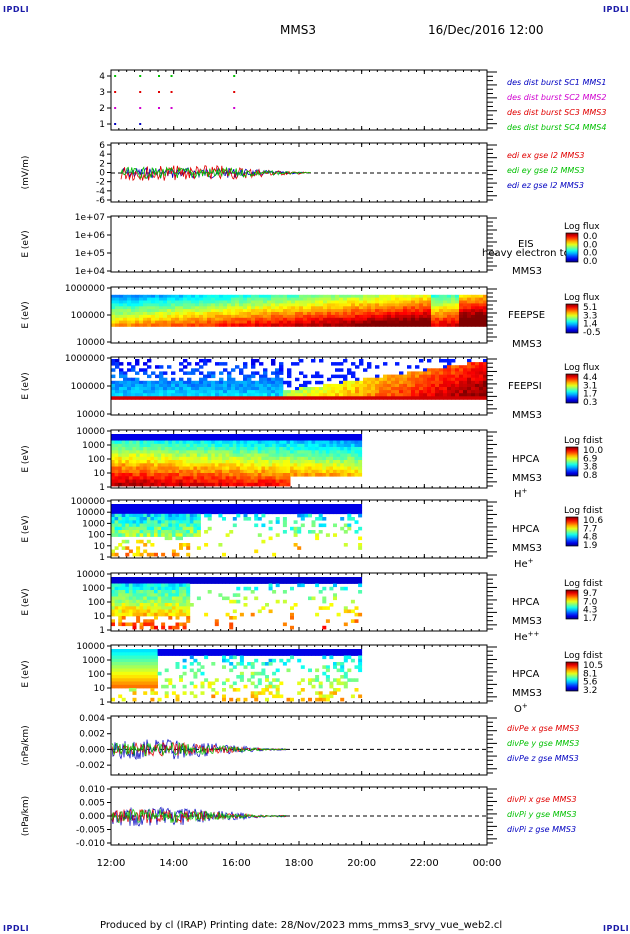 Image resolution: width=630 pixels, height=934 pixels. I want to click on instrument-label: HPCA, so click(526, 529).